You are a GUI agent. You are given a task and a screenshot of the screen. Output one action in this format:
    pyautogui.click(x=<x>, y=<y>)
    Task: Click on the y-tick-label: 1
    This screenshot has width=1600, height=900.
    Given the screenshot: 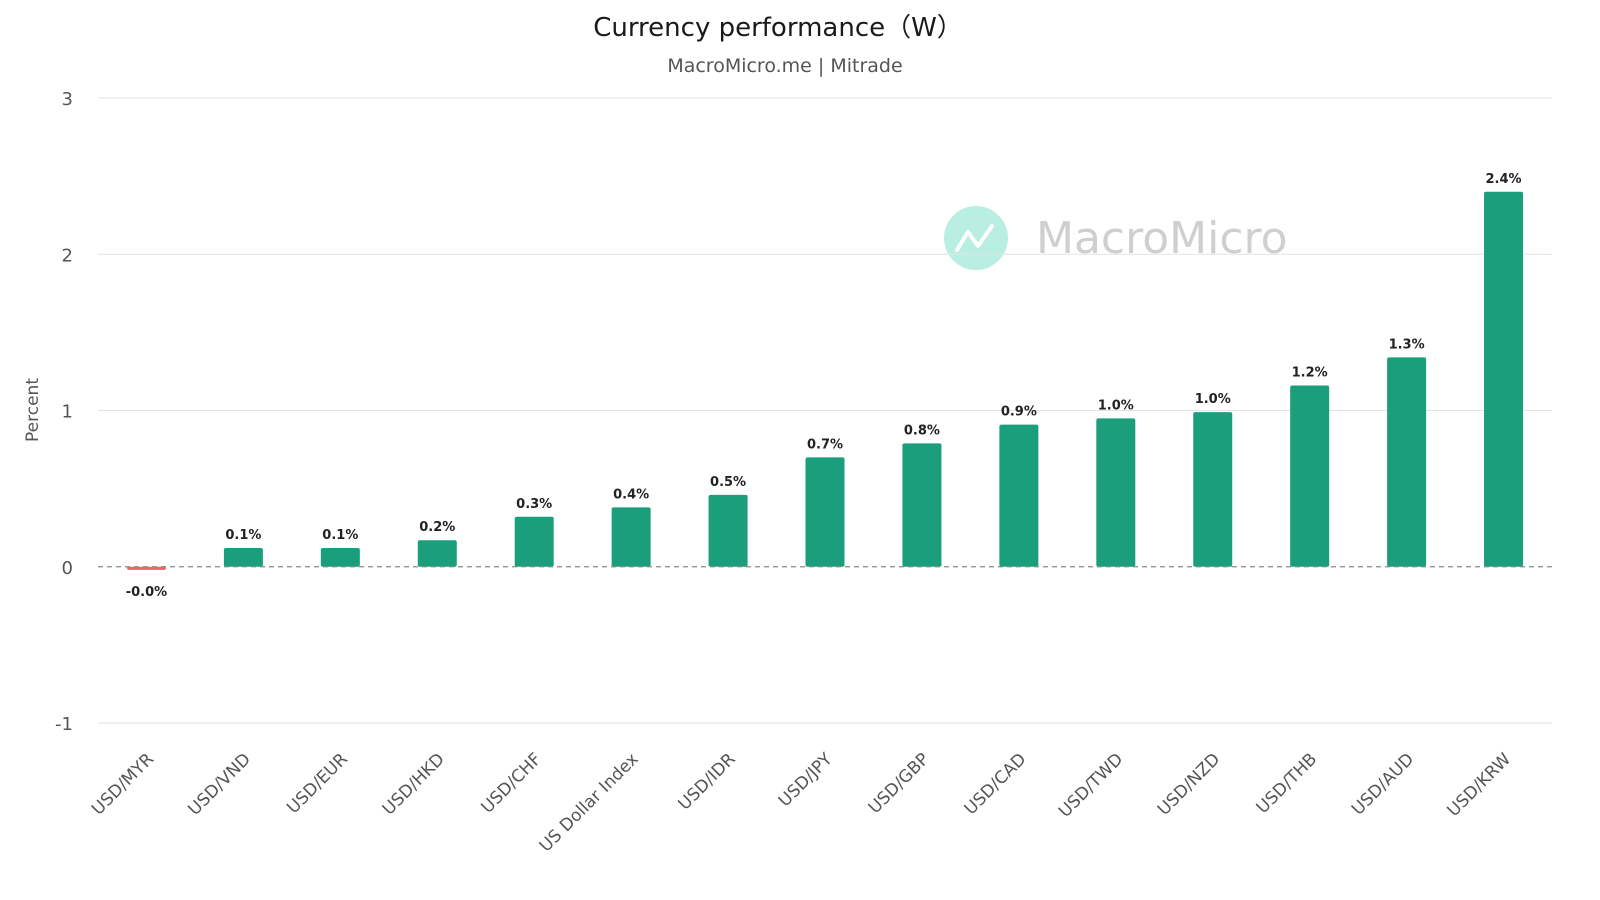 What is the action you would take?
    pyautogui.click(x=67, y=412)
    